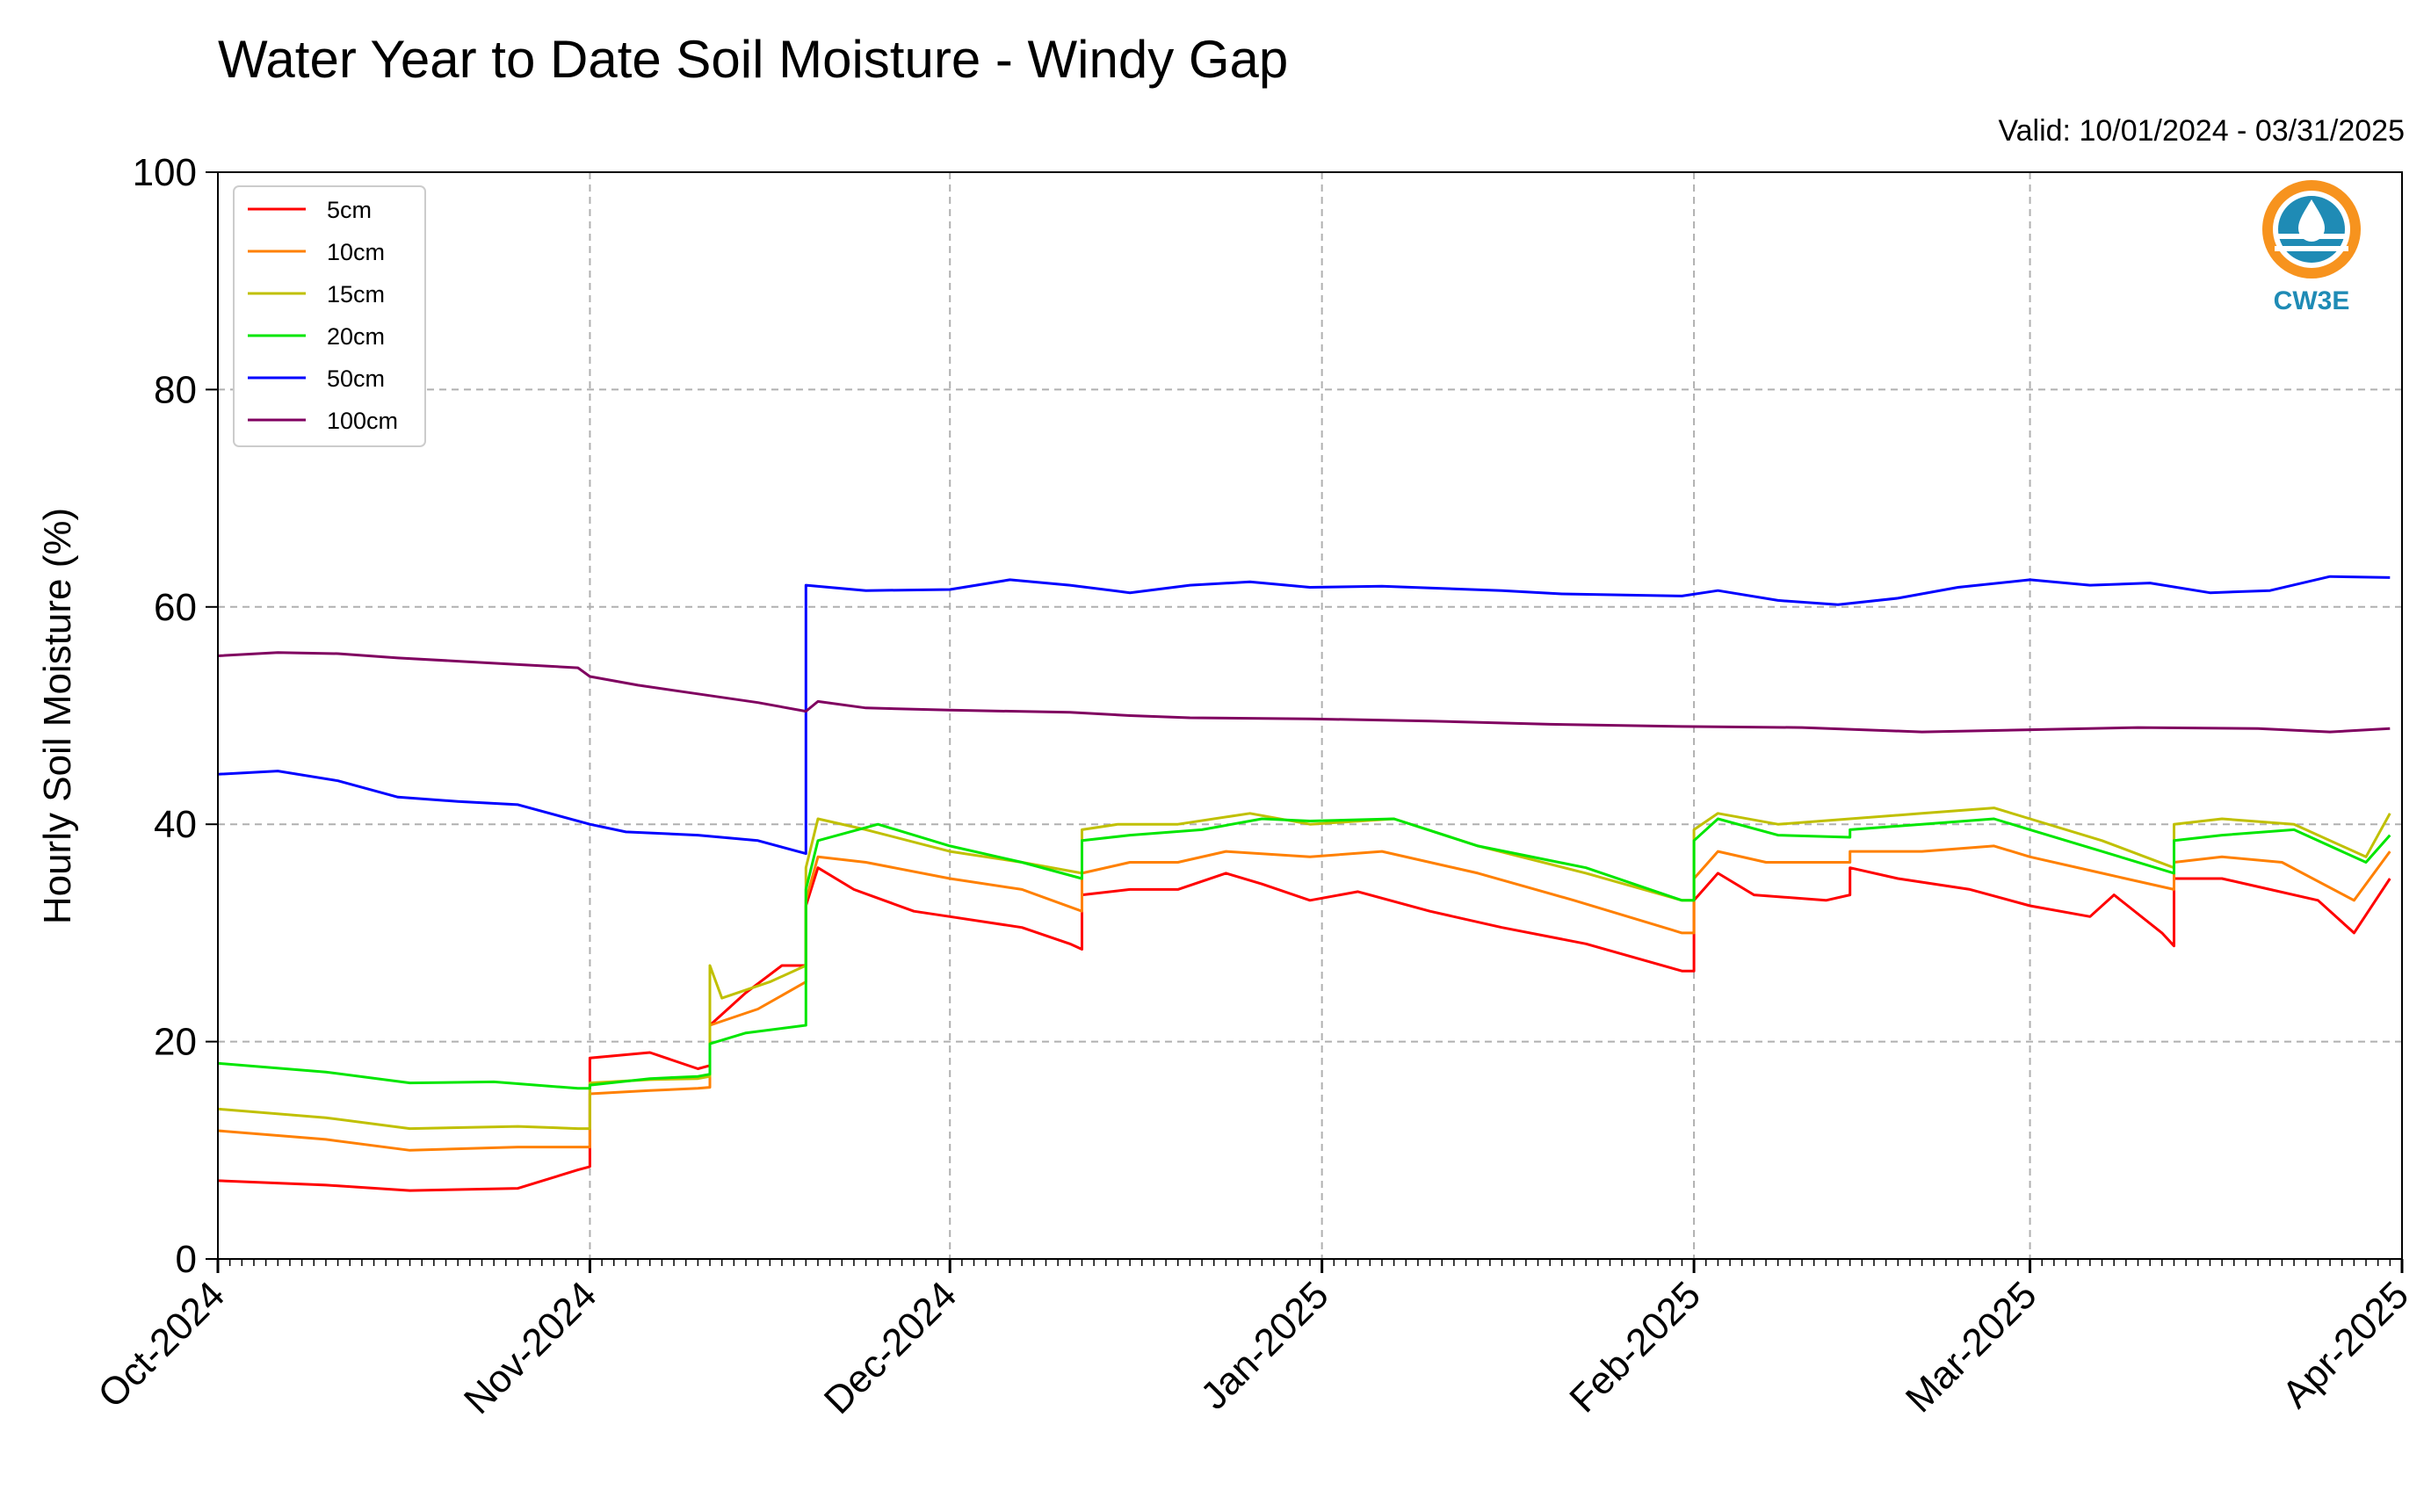  I want to click on y-tick-label: 60, so click(176, 607).